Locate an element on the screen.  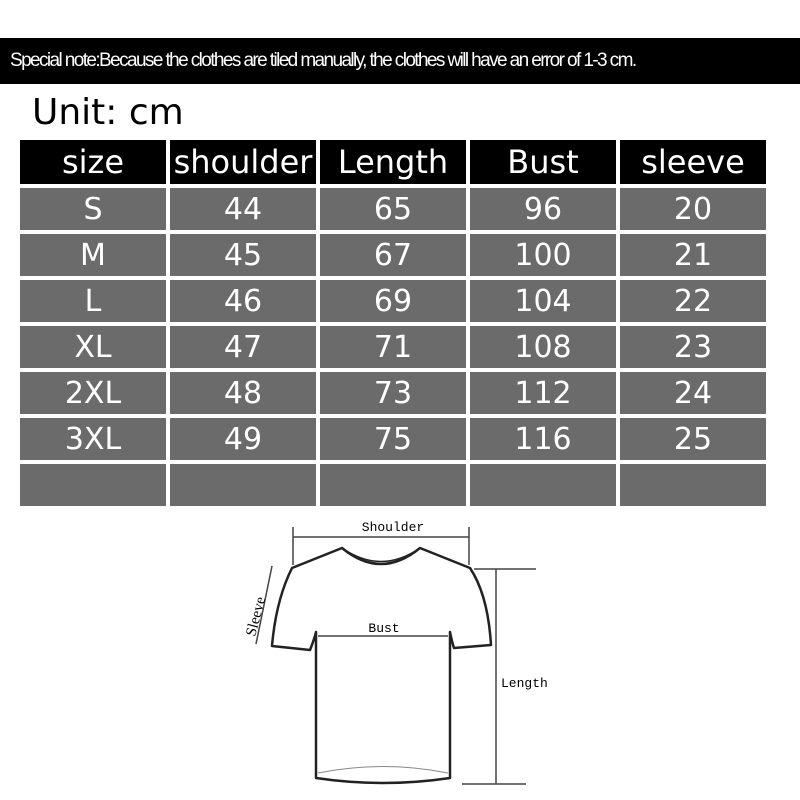
table-row: 3XL 49 75 116 25 is located at coordinates (393, 439).